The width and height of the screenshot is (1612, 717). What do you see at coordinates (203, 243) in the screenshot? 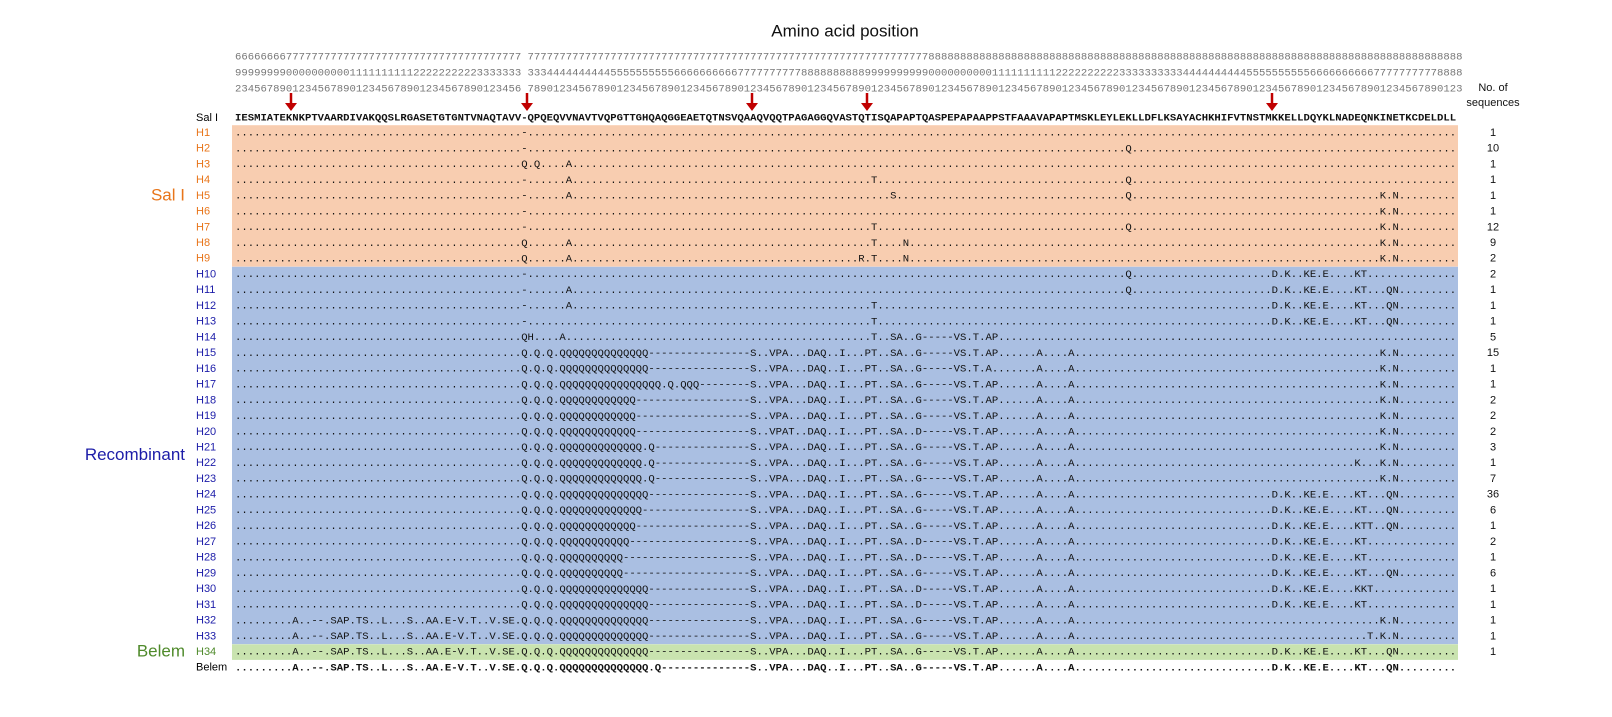
I see `row-label: H8` at bounding box center [203, 243].